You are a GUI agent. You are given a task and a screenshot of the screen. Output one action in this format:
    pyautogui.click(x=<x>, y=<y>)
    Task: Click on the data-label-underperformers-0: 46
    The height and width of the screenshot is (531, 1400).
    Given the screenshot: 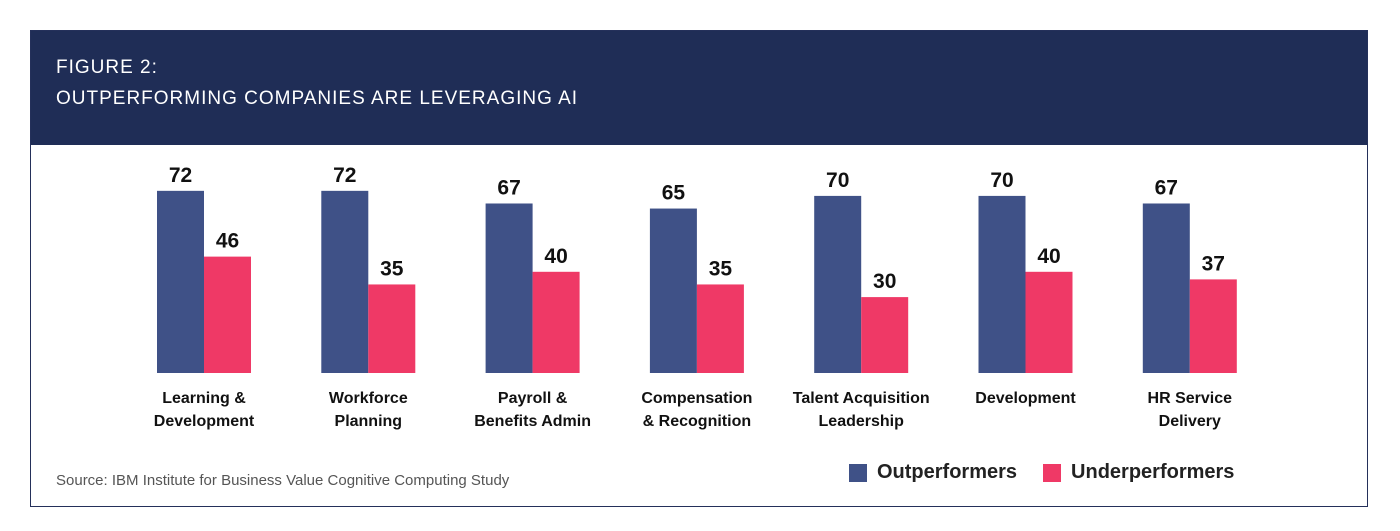 What is the action you would take?
    pyautogui.click(x=227, y=241)
    